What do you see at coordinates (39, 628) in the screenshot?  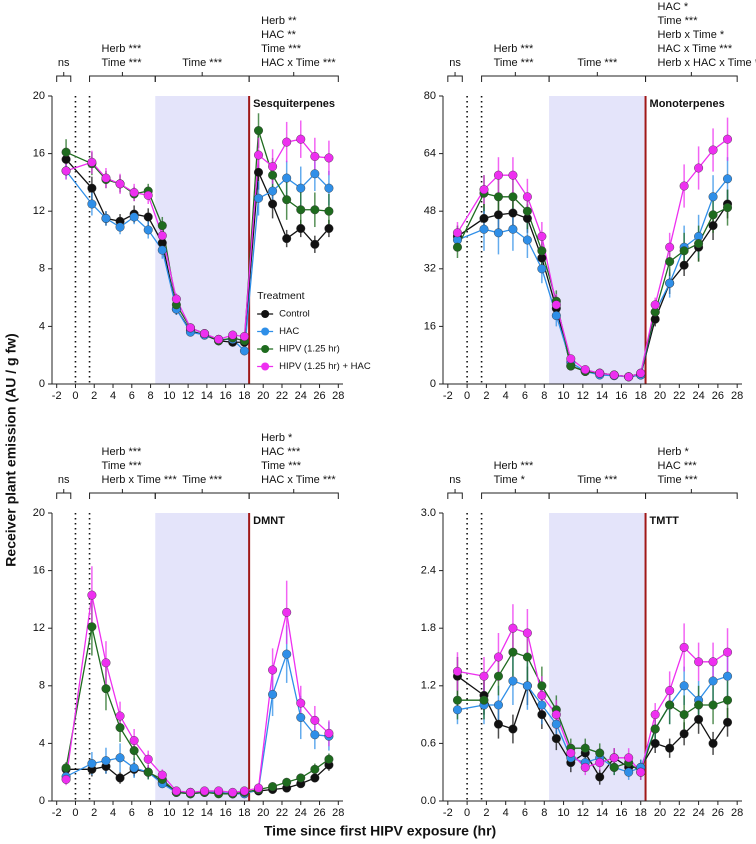 I see `y-tick-label: 12` at bounding box center [39, 628].